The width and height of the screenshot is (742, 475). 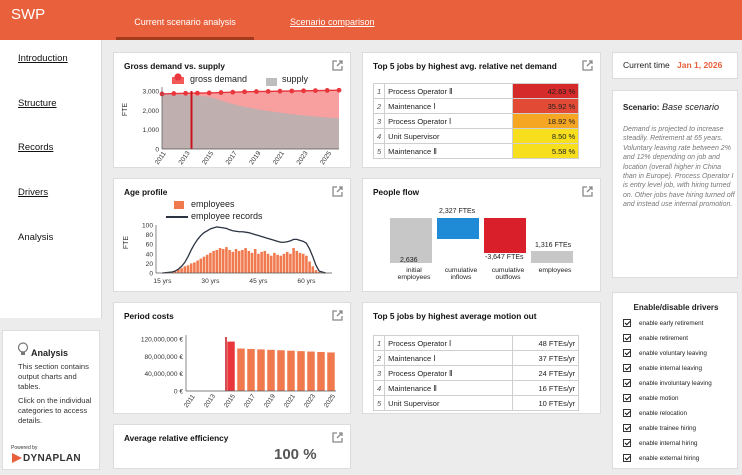 I want to click on legend-employees-label: employees, so click(x=213, y=204).